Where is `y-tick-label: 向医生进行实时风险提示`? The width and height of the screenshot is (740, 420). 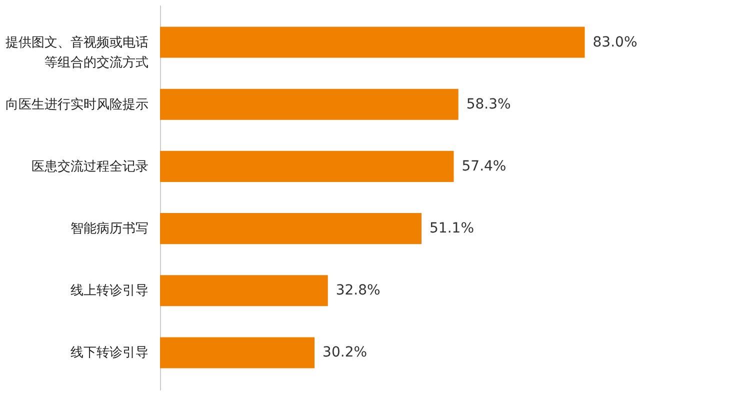 y-tick-label: 向医生进行实时风险提示 is located at coordinates (77, 104).